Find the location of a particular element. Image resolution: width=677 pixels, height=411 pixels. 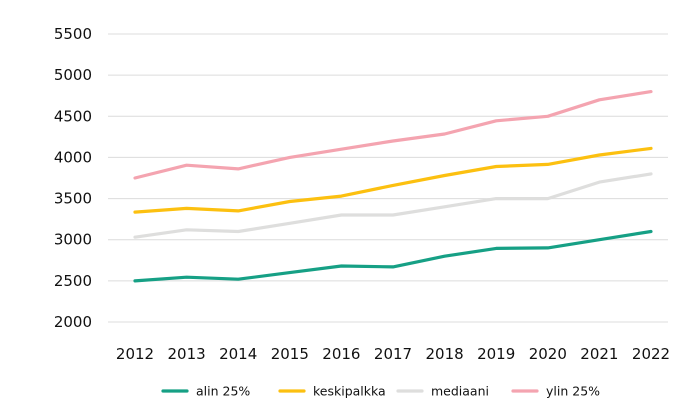

x-tick-label: 2016 is located at coordinates (341, 354).